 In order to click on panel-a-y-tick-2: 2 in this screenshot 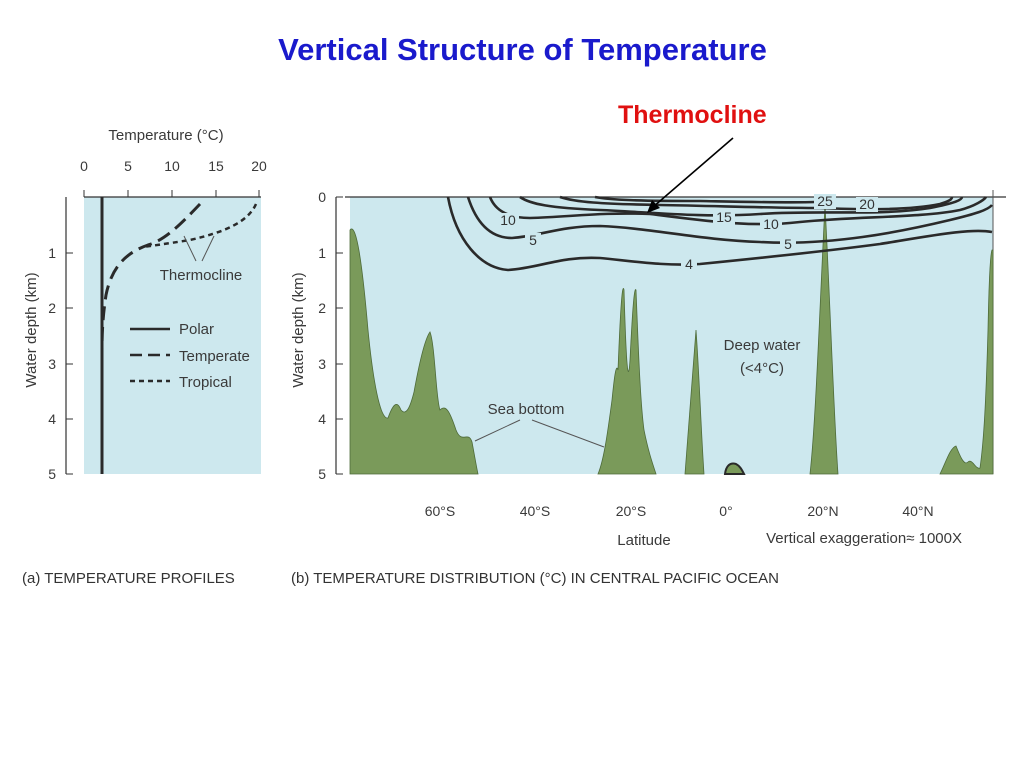, I will do `click(52, 308)`.